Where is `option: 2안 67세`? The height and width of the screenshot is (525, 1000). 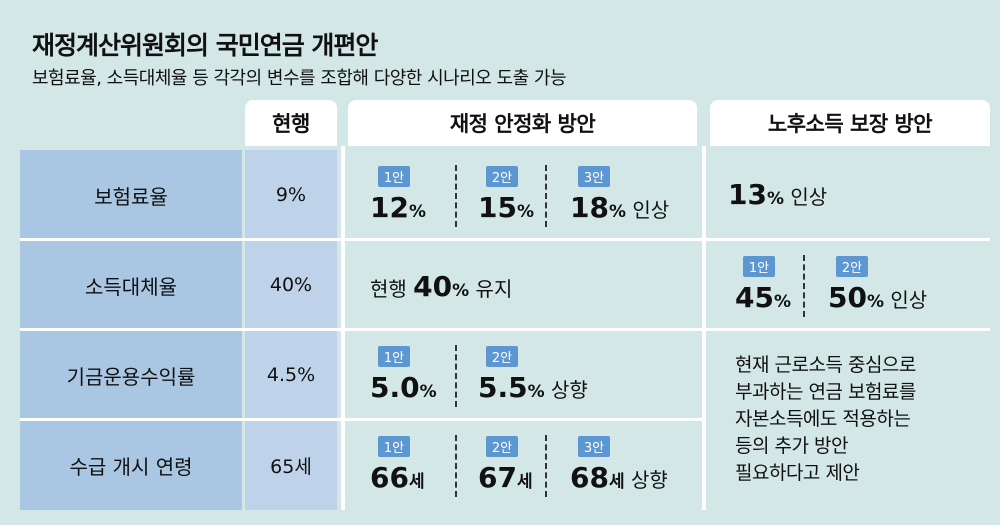
option: 2안 67세 is located at coordinates (505, 457).